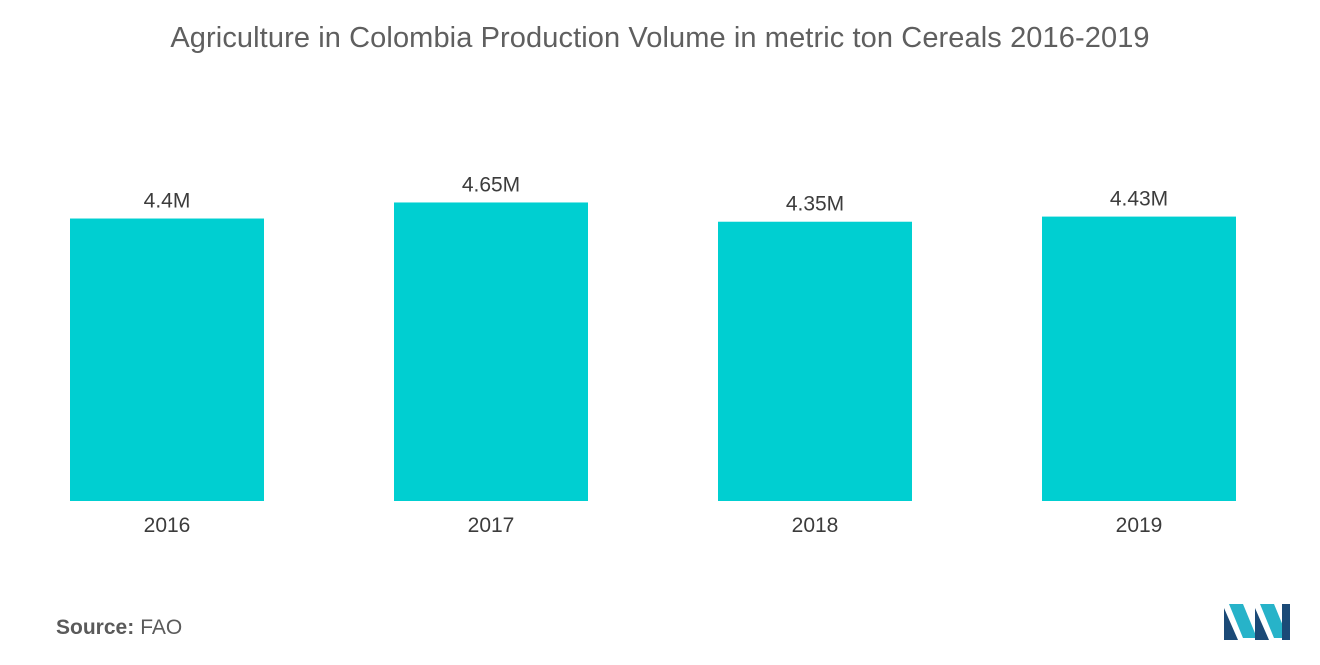  Describe the element at coordinates (95, 627) in the screenshot. I see `source-label: Source:` at that location.